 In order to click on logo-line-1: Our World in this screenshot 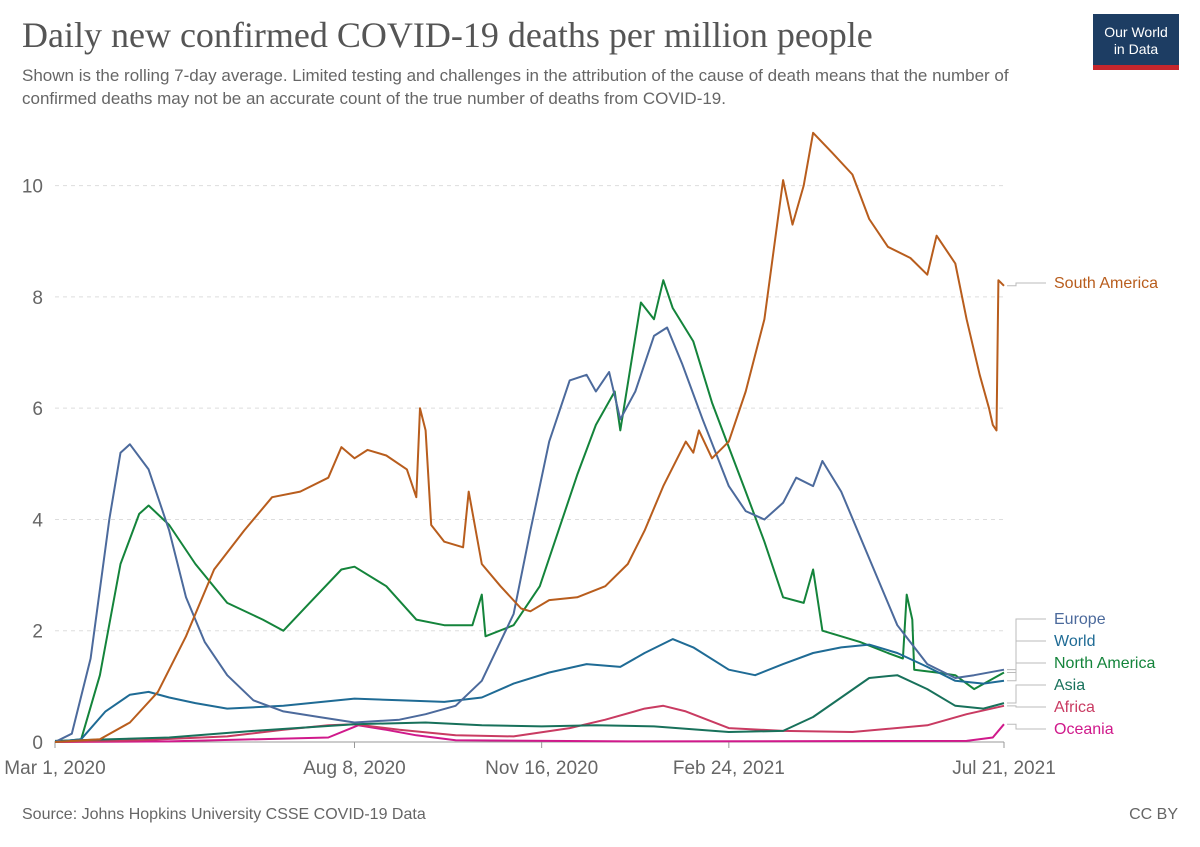, I will do `click(1136, 32)`.